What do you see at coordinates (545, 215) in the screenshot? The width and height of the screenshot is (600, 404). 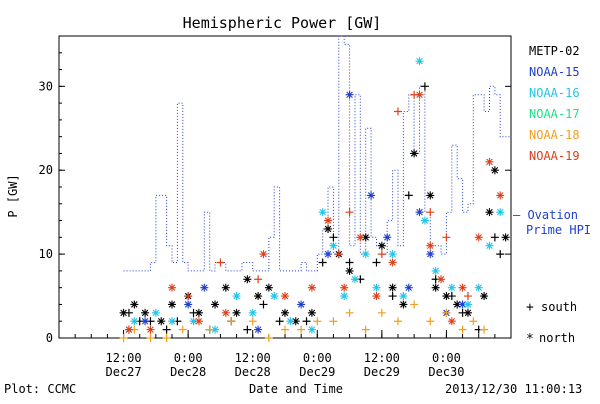 I see `legend-ovation-line1: — Ovation` at bounding box center [545, 215].